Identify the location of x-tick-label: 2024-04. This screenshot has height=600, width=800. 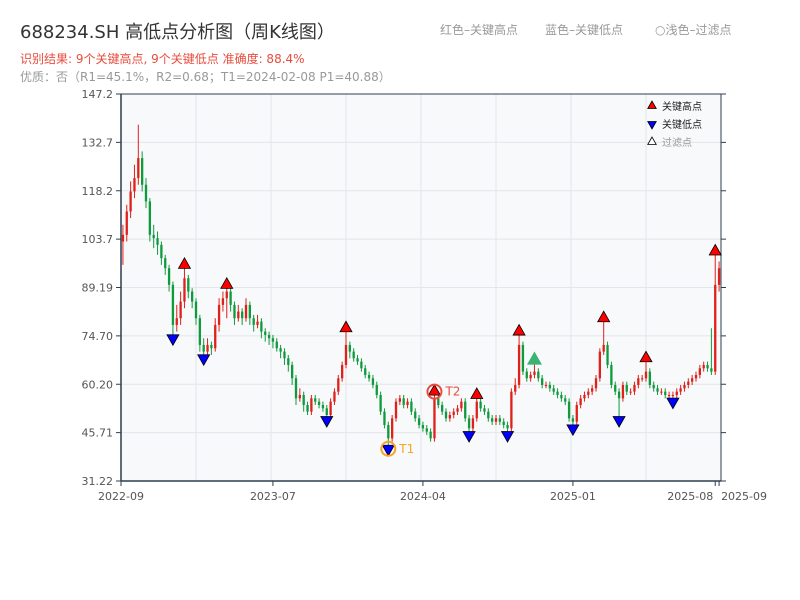
(423, 496).